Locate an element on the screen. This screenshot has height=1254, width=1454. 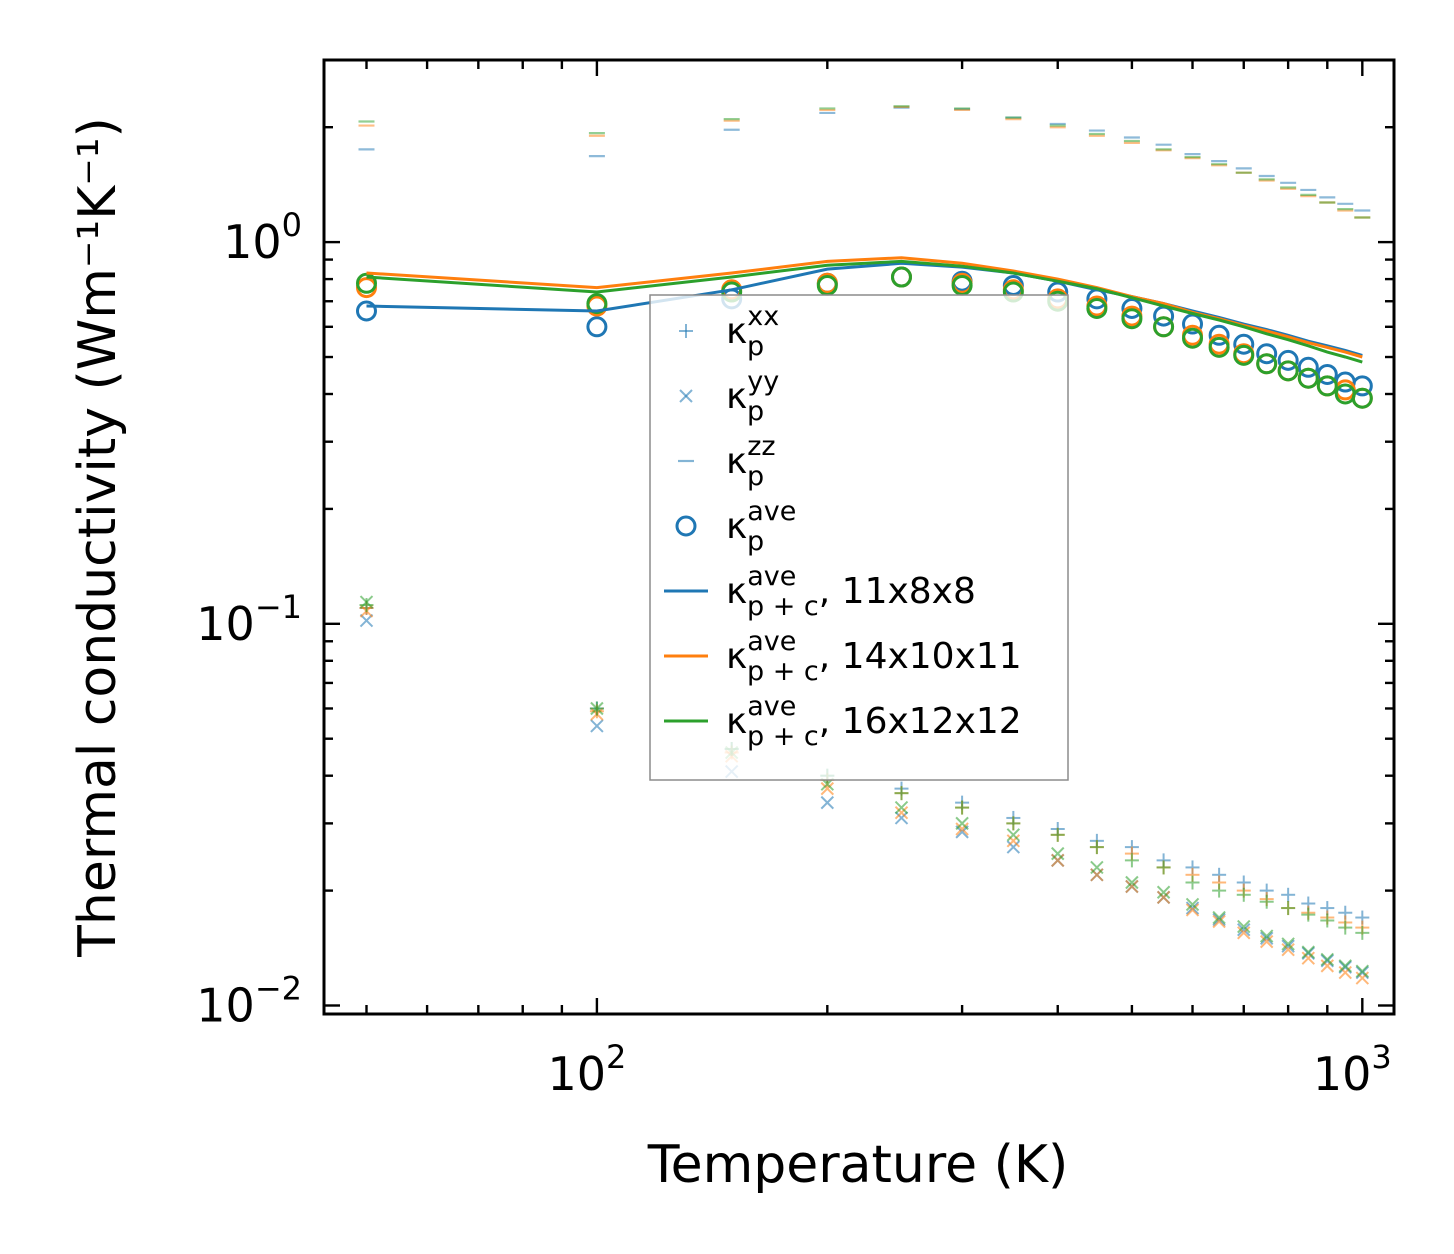
legend-label: κave p is located at coordinates (761, 526).